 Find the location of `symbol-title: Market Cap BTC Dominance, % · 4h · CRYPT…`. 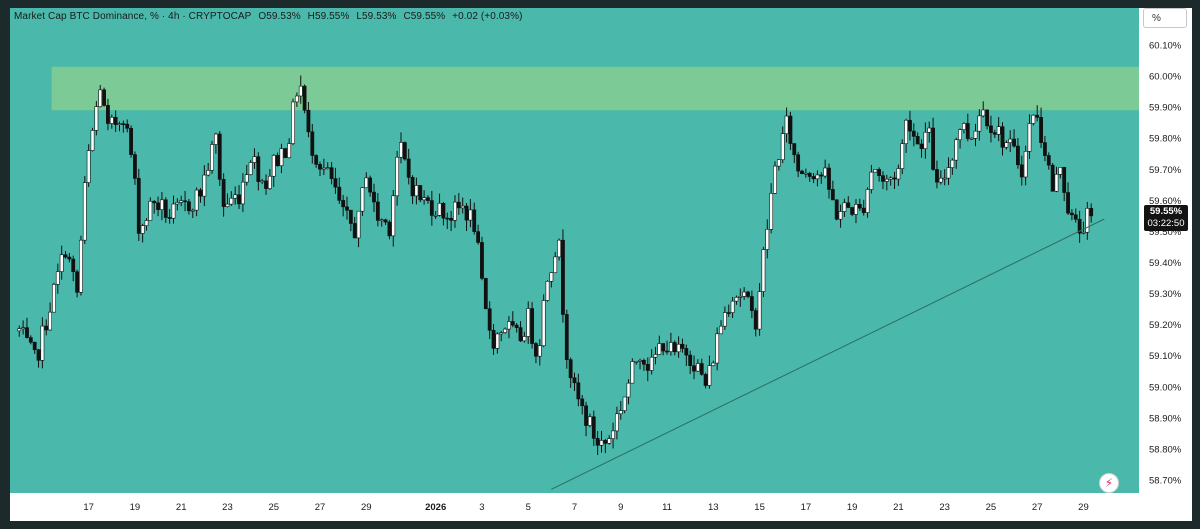

symbol-title: Market Cap BTC Dominance, % · 4h · CRYPT… is located at coordinates (133, 16).